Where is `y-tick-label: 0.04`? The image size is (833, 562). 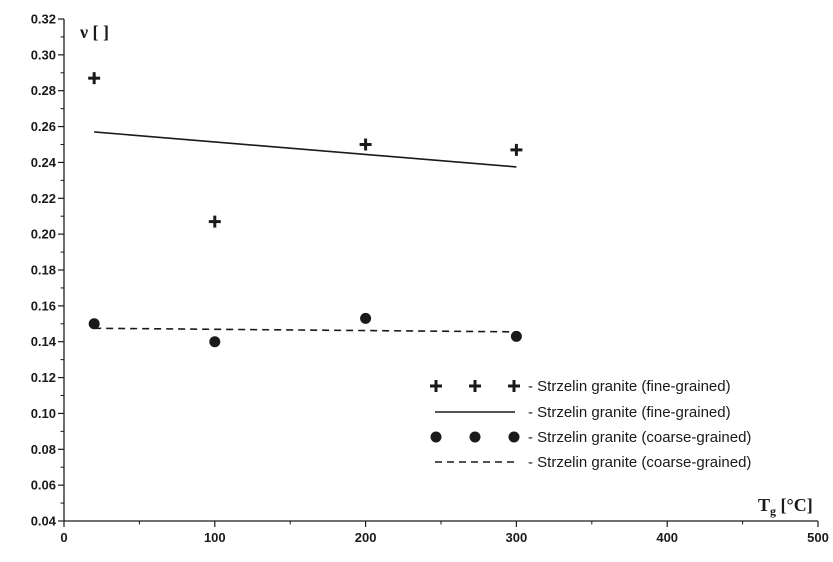 y-tick-label: 0.04 is located at coordinates (44, 521).